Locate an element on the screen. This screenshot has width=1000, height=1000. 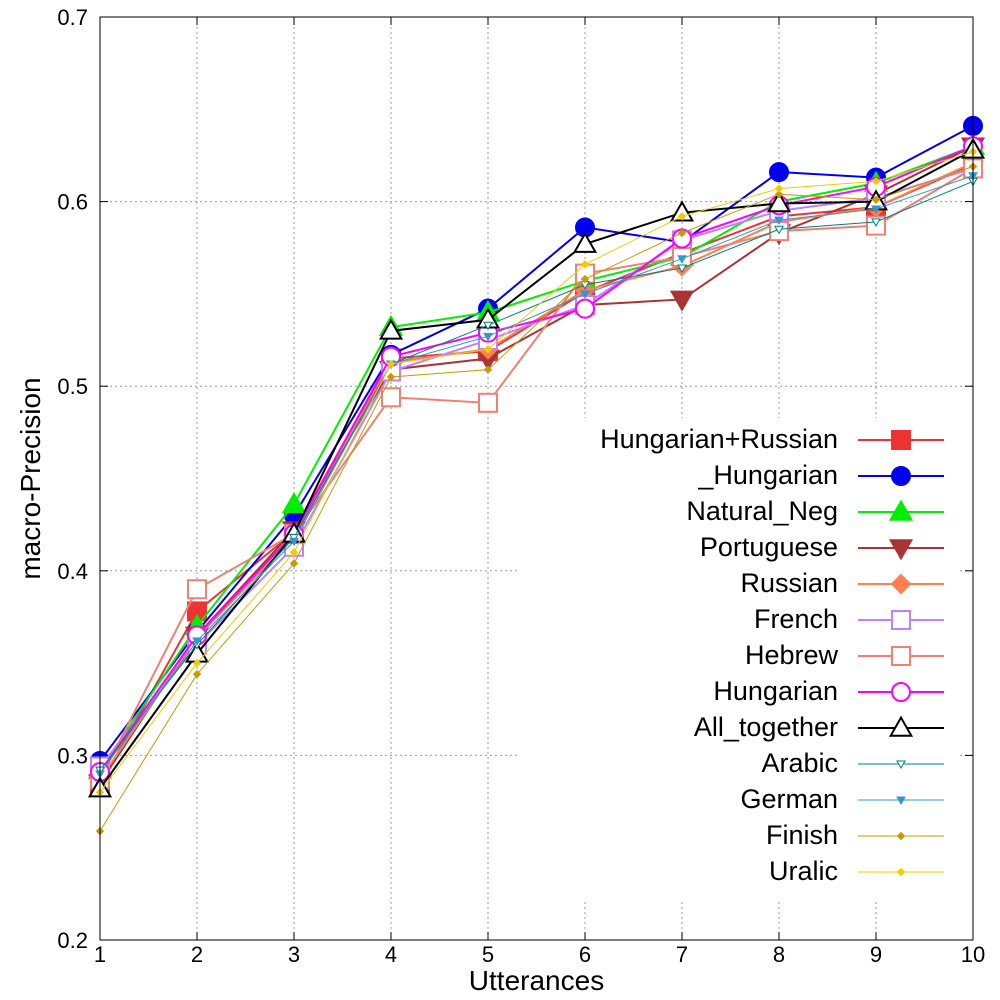
x-tick-label: 6 is located at coordinates (585, 954).